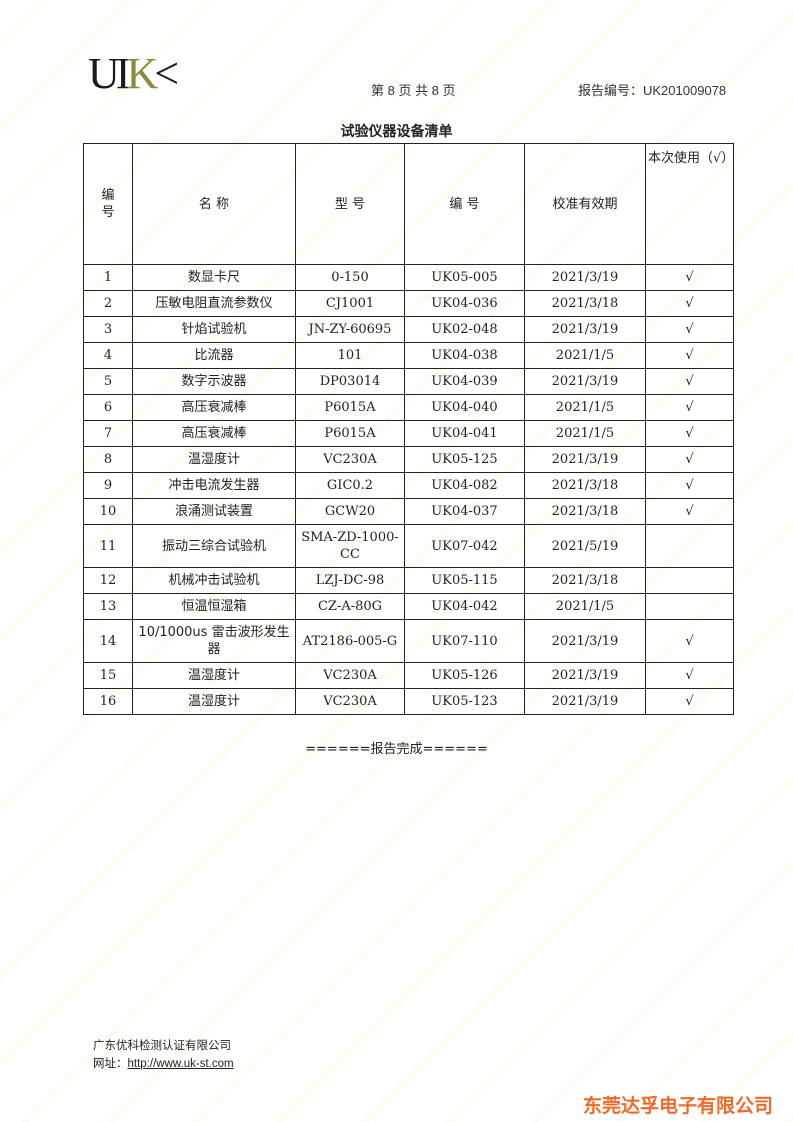  Describe the element at coordinates (108, 204) in the screenshot. I see `column-header: 编号` at that location.